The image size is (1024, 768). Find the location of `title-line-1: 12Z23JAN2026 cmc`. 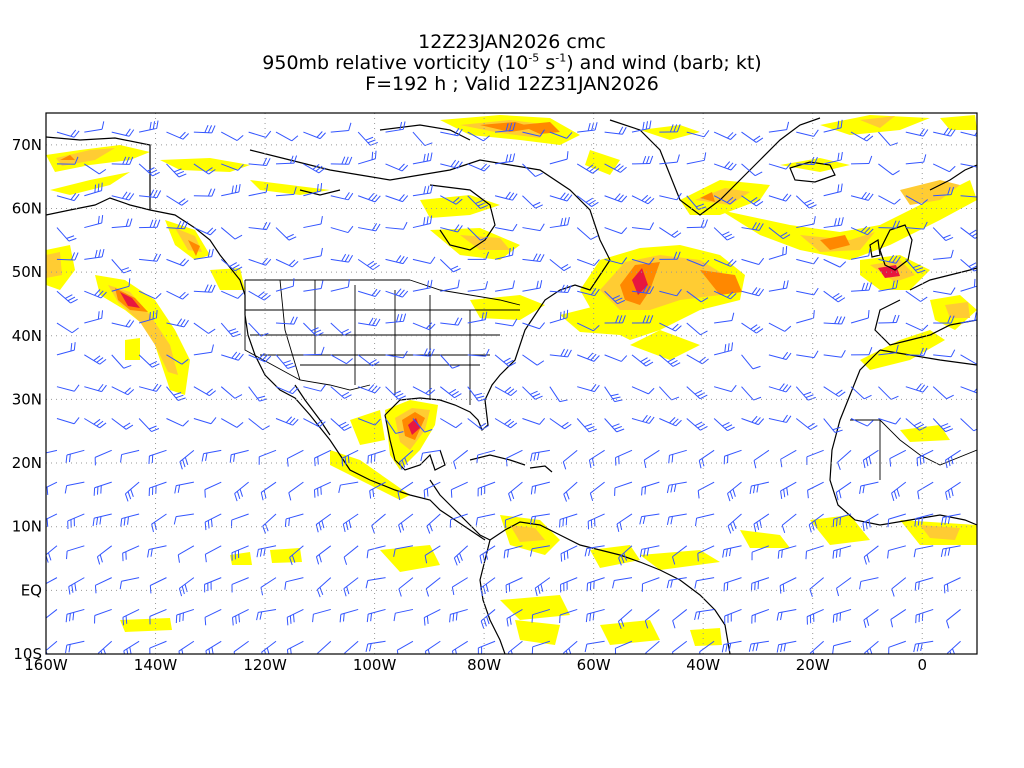

title-line-1: 12Z23JAN2026 cmc is located at coordinates (512, 42).